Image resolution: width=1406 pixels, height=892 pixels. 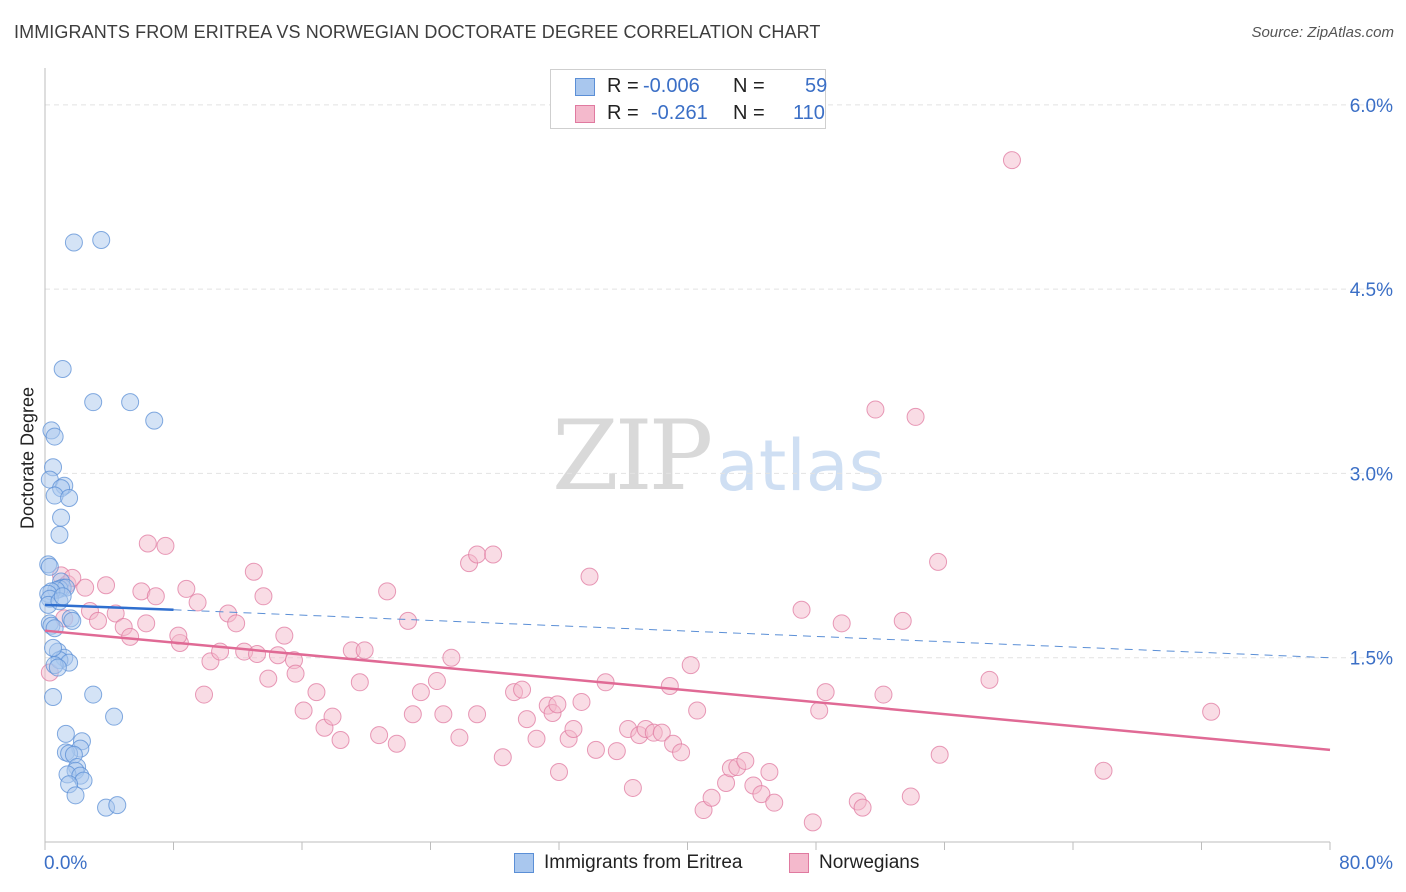 What do you see at coordinates (1322, 32) in the screenshot?
I see `source-credit: Source: ZipAtlas.com` at bounding box center [1322, 32].